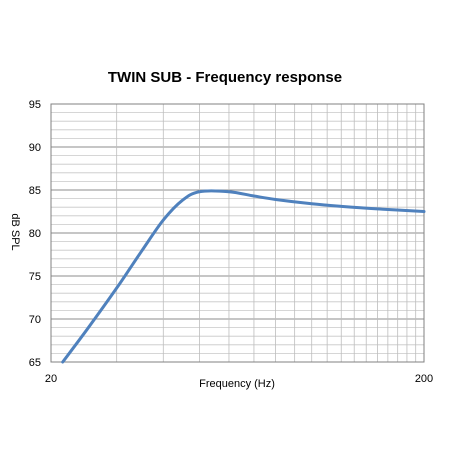  What do you see at coordinates (35, 277) in the screenshot?
I see `y-tick-label: 75` at bounding box center [35, 277].